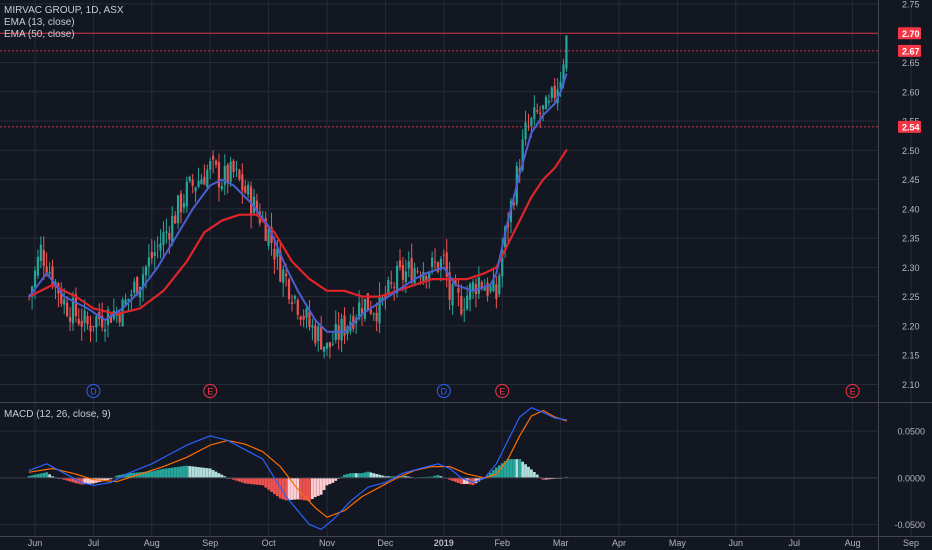  What do you see at coordinates (911, 268) in the screenshot?
I see `price-axis-label: 2.30` at bounding box center [911, 268].